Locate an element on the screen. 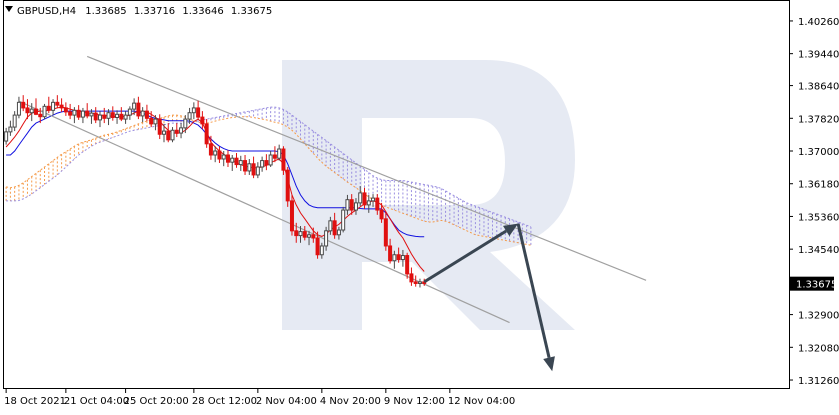  y-tick-label: 1.34540 is located at coordinates (818, 250).